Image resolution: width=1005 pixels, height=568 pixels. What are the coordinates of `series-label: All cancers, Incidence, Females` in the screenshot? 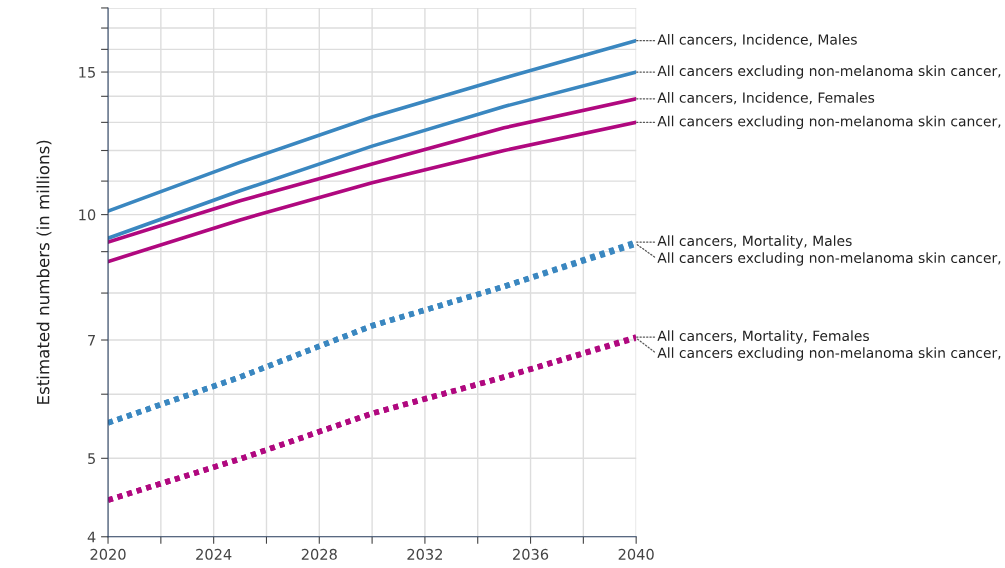 It's located at (766, 98).